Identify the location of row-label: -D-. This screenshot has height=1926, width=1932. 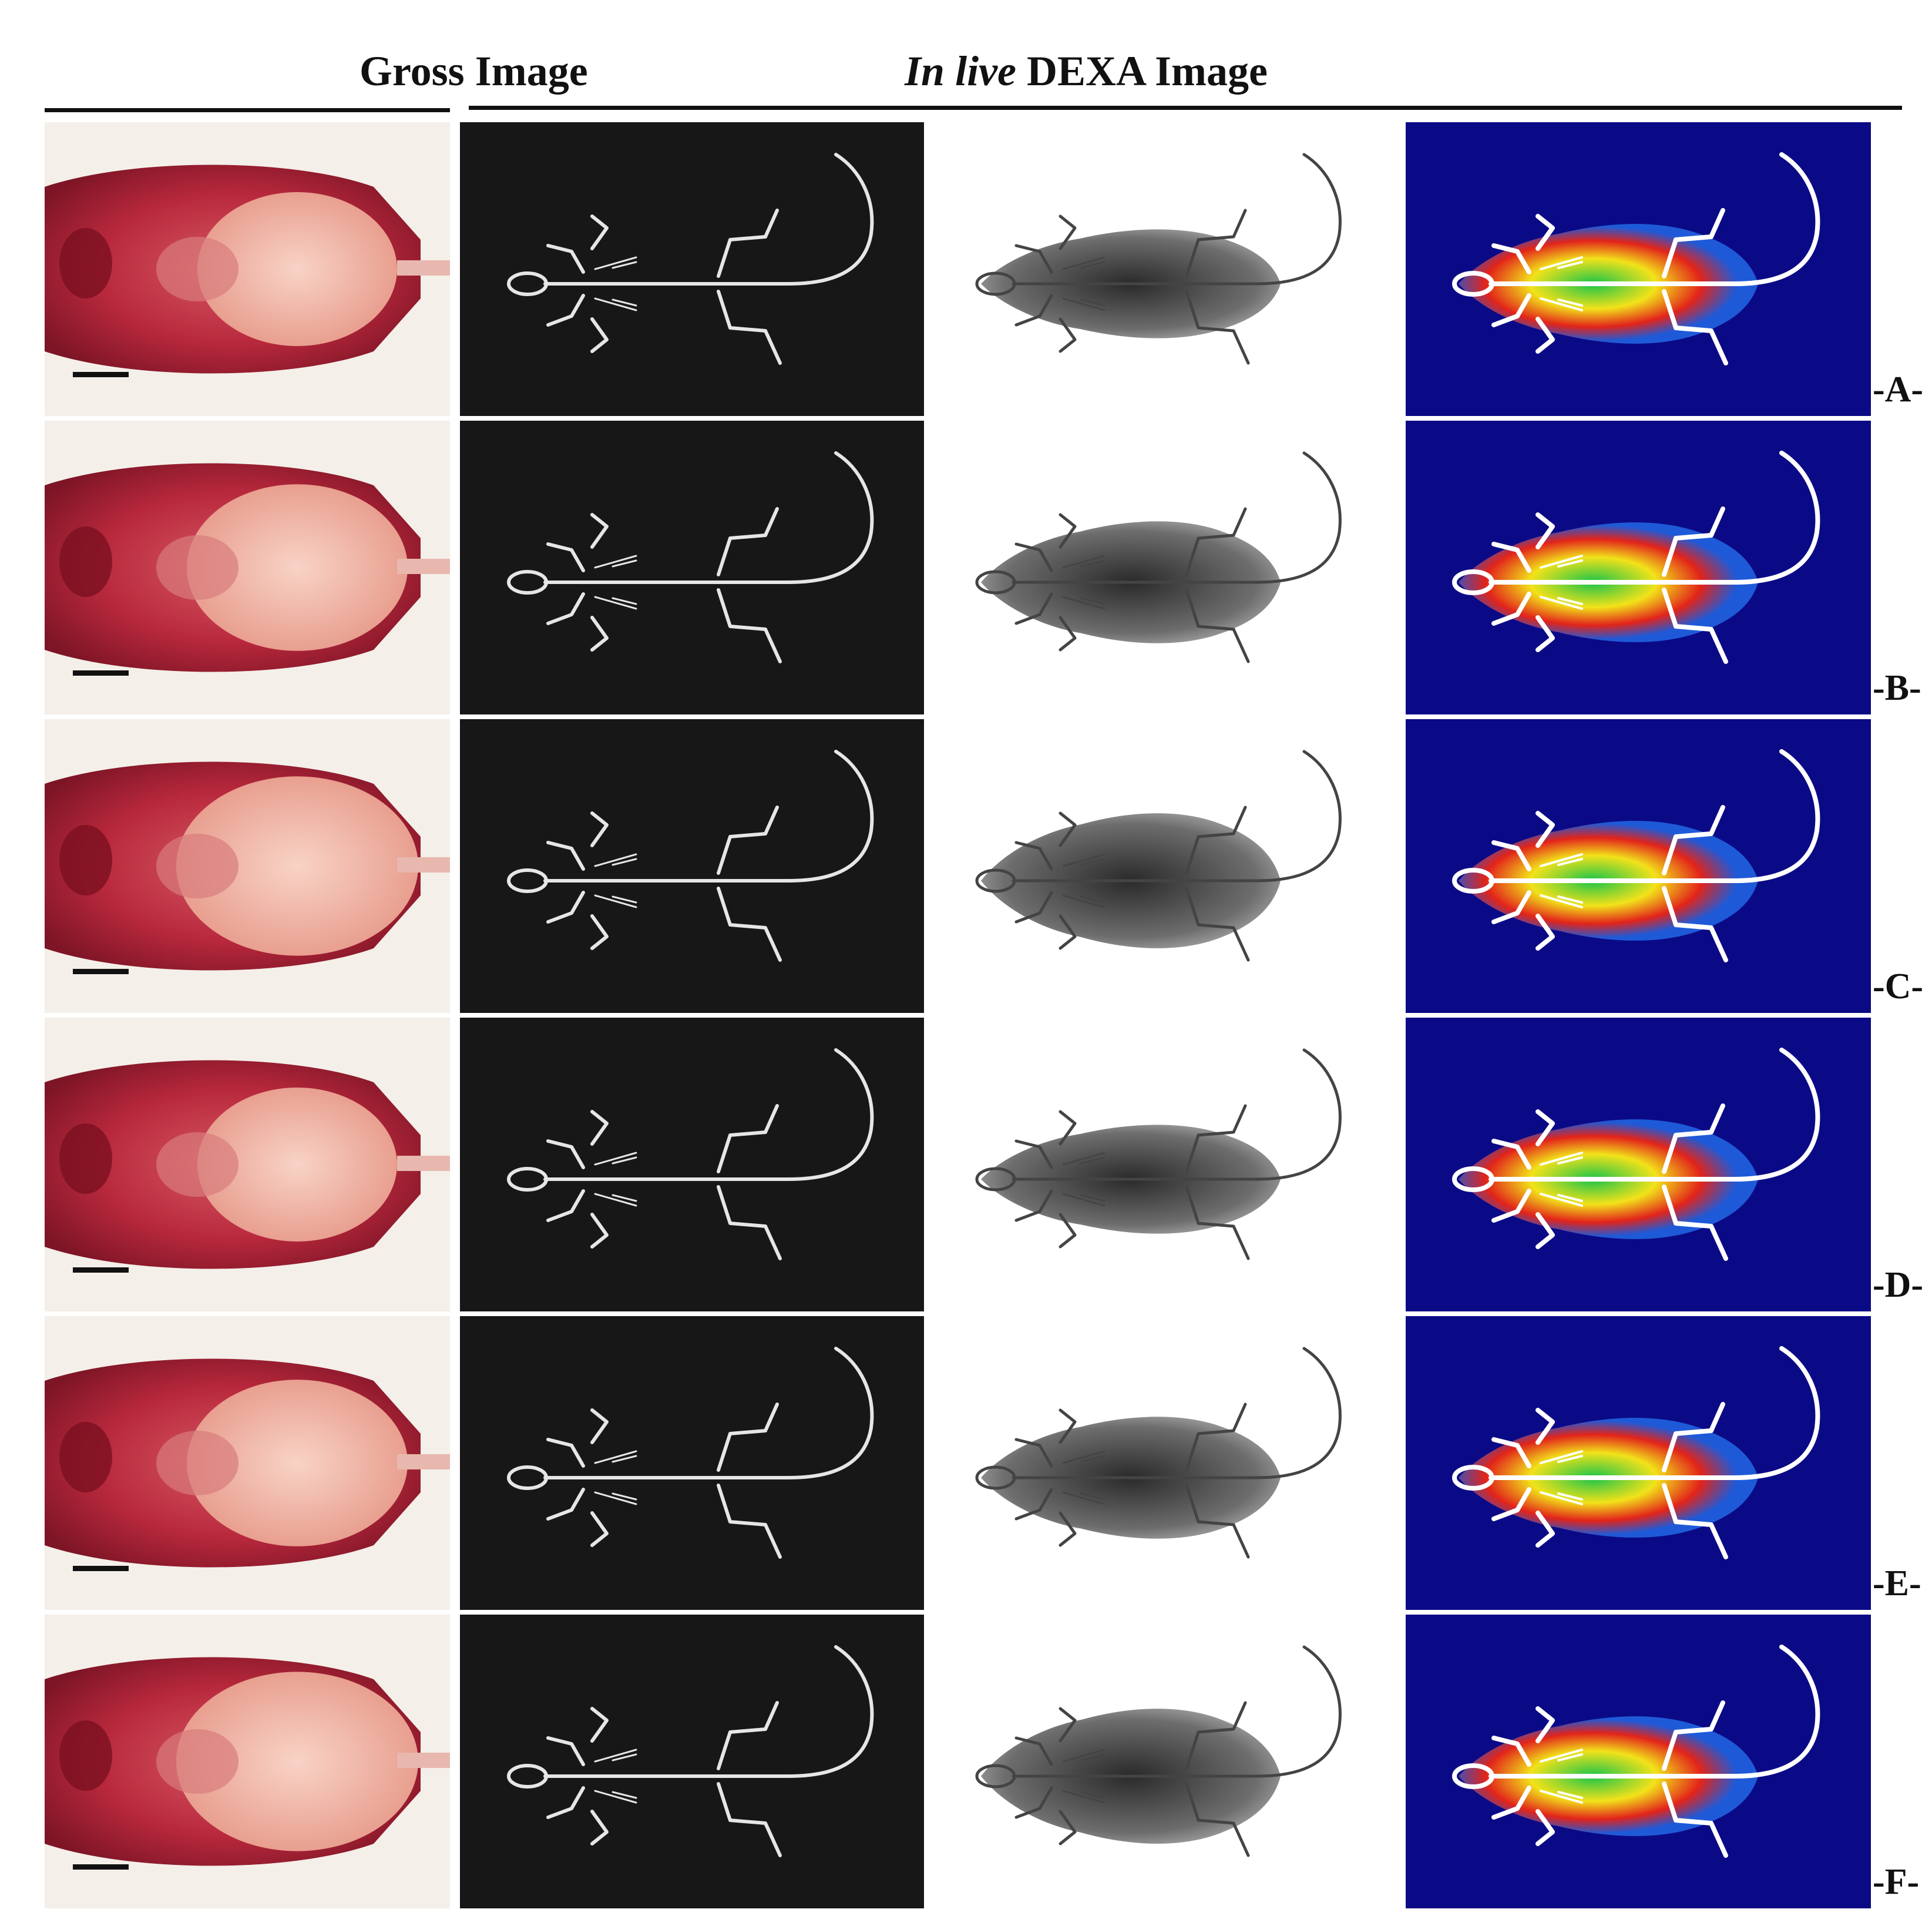
(1898, 1285).